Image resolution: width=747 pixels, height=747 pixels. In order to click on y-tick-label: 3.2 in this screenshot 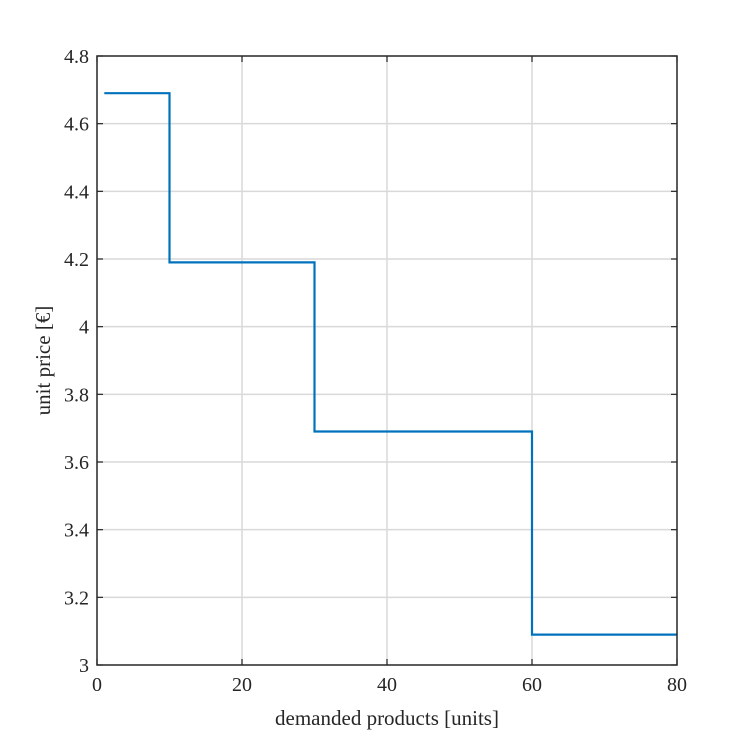, I will do `click(76, 598)`.